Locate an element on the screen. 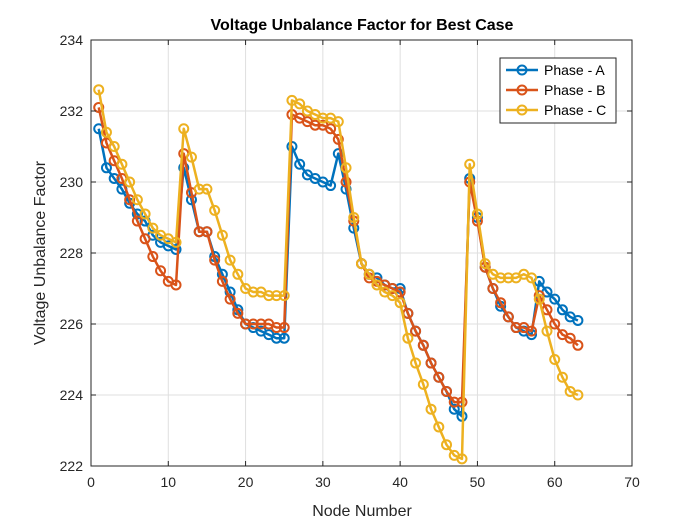  x-tick-label: 70 is located at coordinates (632, 482).